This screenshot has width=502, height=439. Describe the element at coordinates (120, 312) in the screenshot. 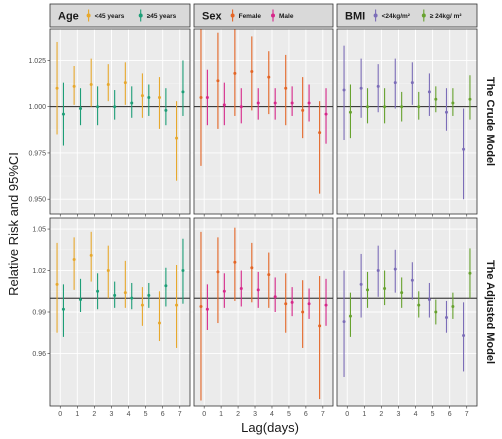

I see `panel-age-adjusted` at that location.